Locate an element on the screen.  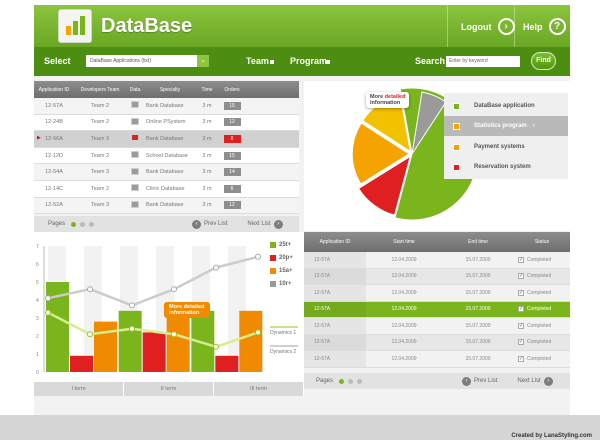
find-button: Find is located at coordinates (543, 61).